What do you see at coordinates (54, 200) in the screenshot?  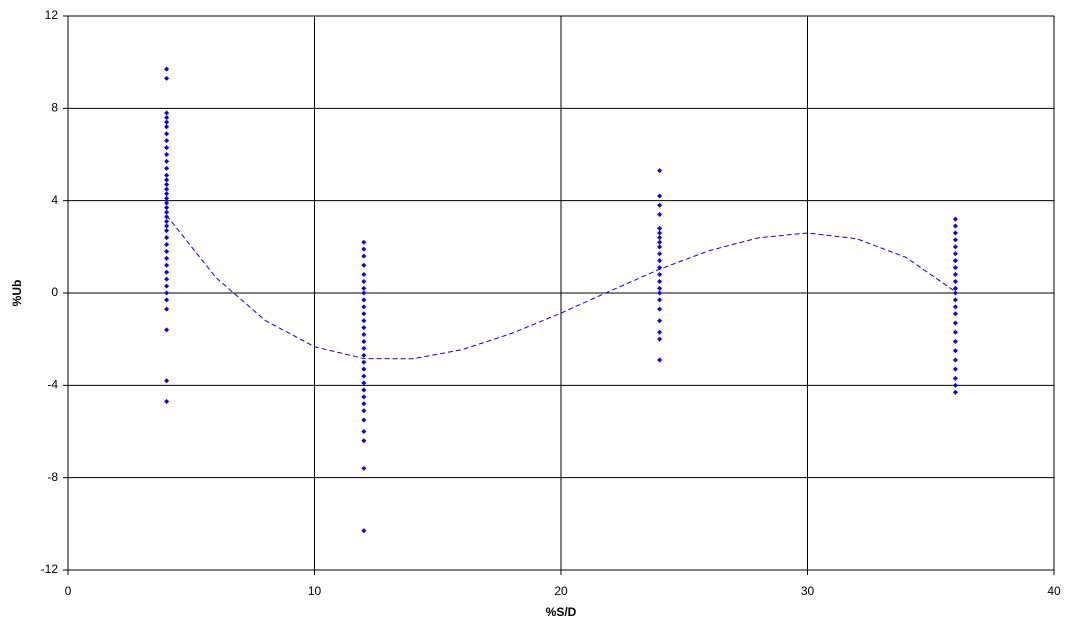 I see `y-tick-label: 4` at bounding box center [54, 200].